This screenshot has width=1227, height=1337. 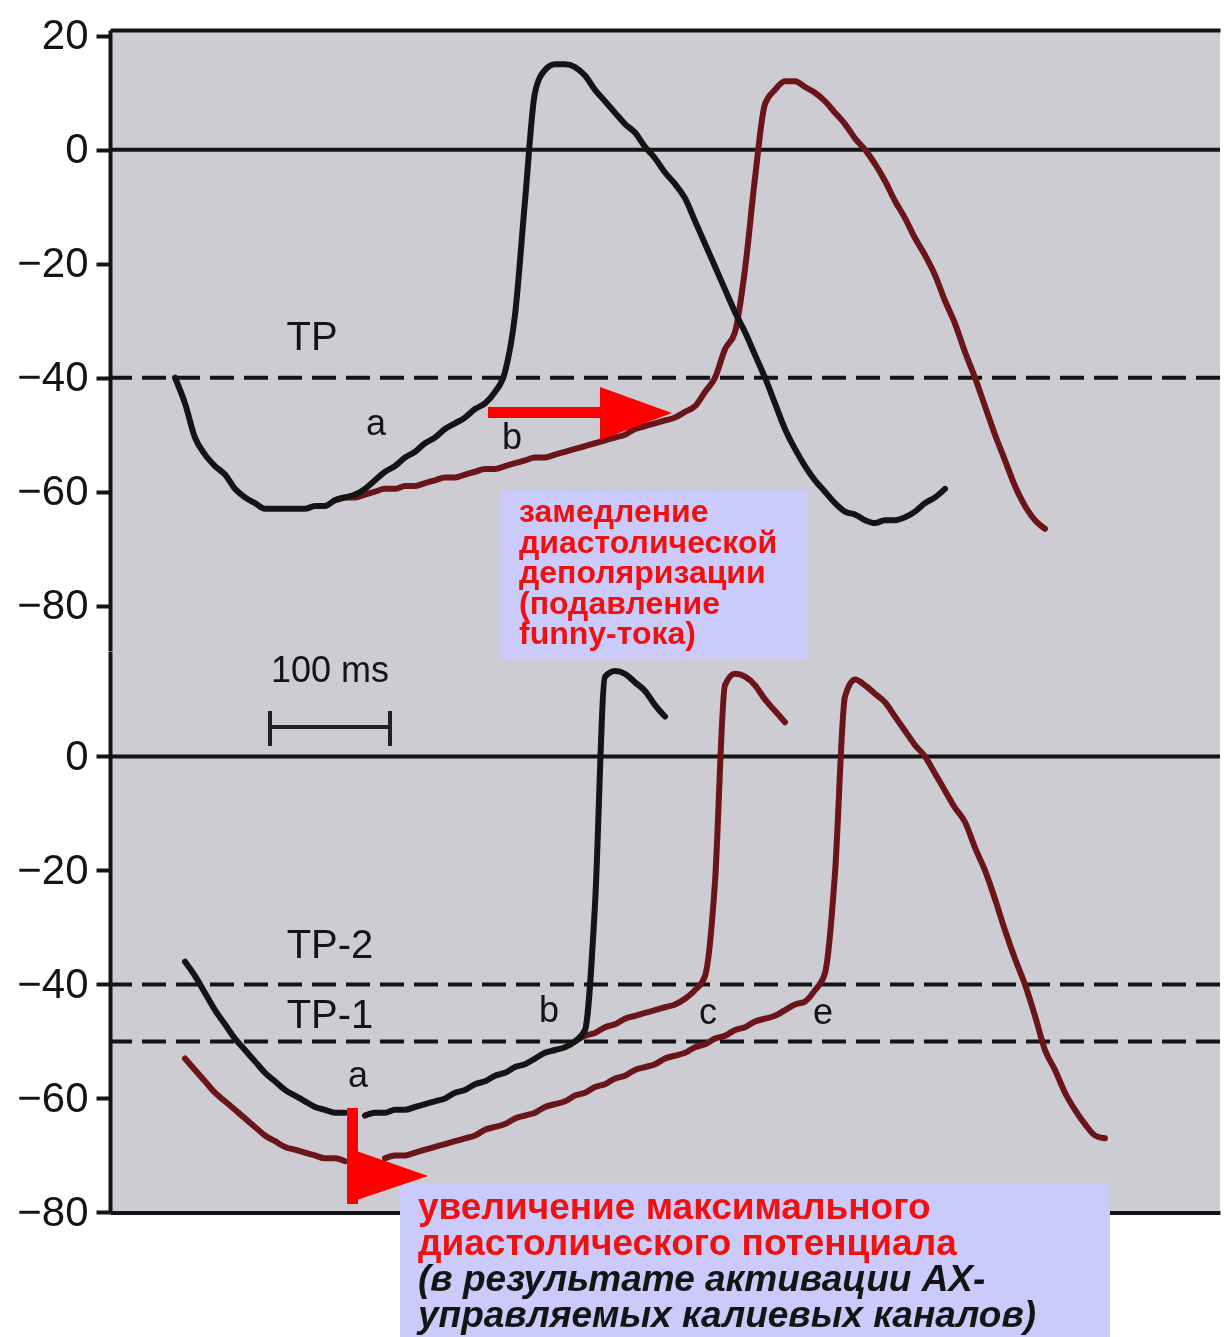 I want to click on note-box: замедление диастолической деполяризации (подавление funny-тока), so click(x=654, y=575).